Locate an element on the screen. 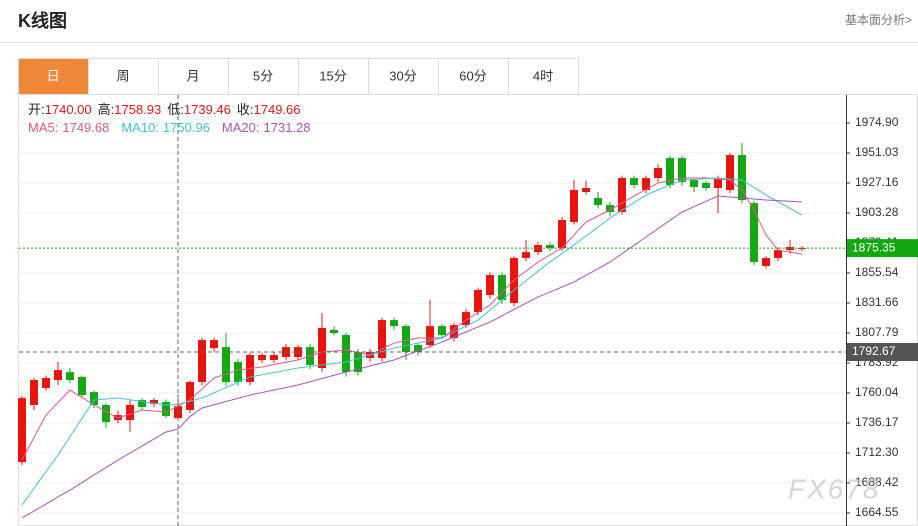  fundamentals-link: 基本面分析> is located at coordinates (878, 20).